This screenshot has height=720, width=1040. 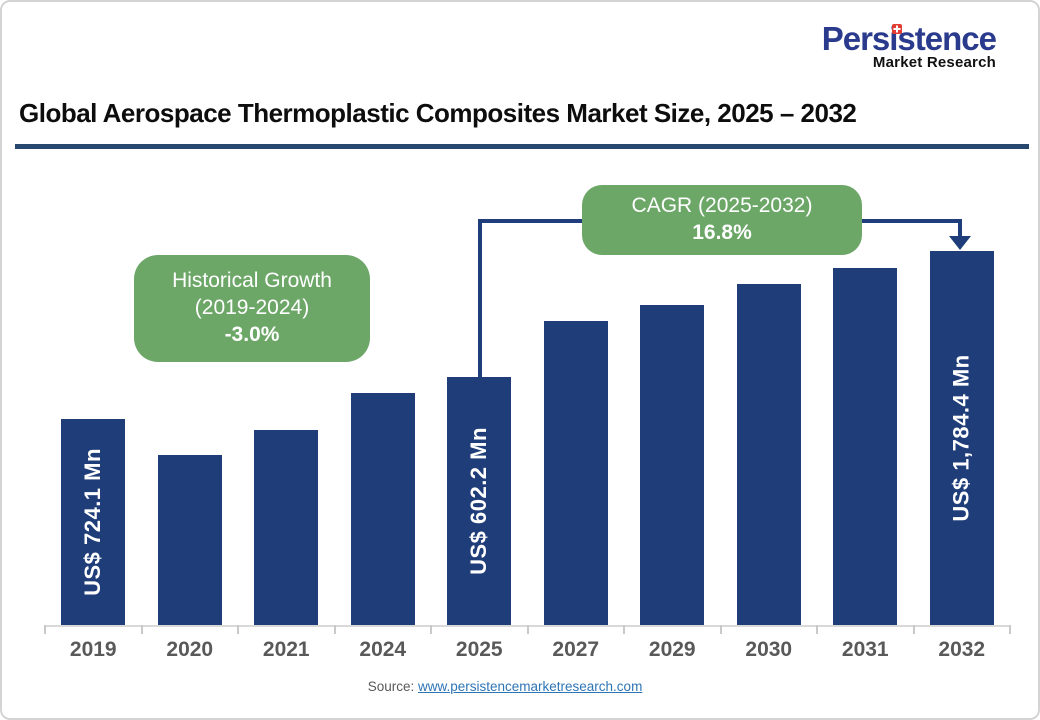 I want to click on x-axis-label-2031: 2031, so click(x=865, y=649).